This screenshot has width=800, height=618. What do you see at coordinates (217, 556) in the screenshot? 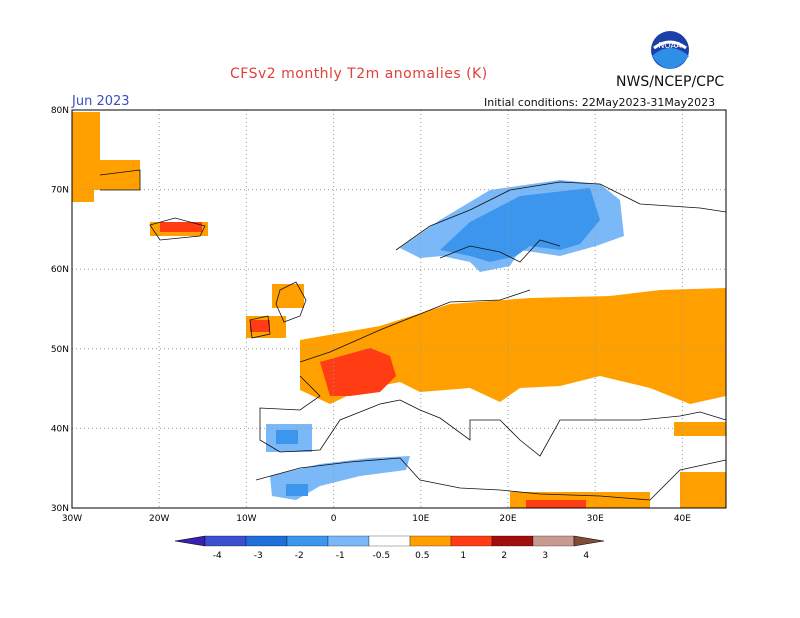
I see `legend-label: -4` at bounding box center [217, 556].